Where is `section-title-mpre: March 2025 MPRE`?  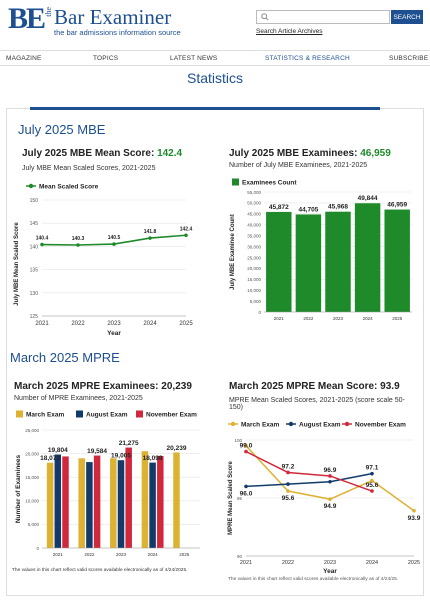
section-title-mpre: March 2025 MPRE is located at coordinates (65, 357).